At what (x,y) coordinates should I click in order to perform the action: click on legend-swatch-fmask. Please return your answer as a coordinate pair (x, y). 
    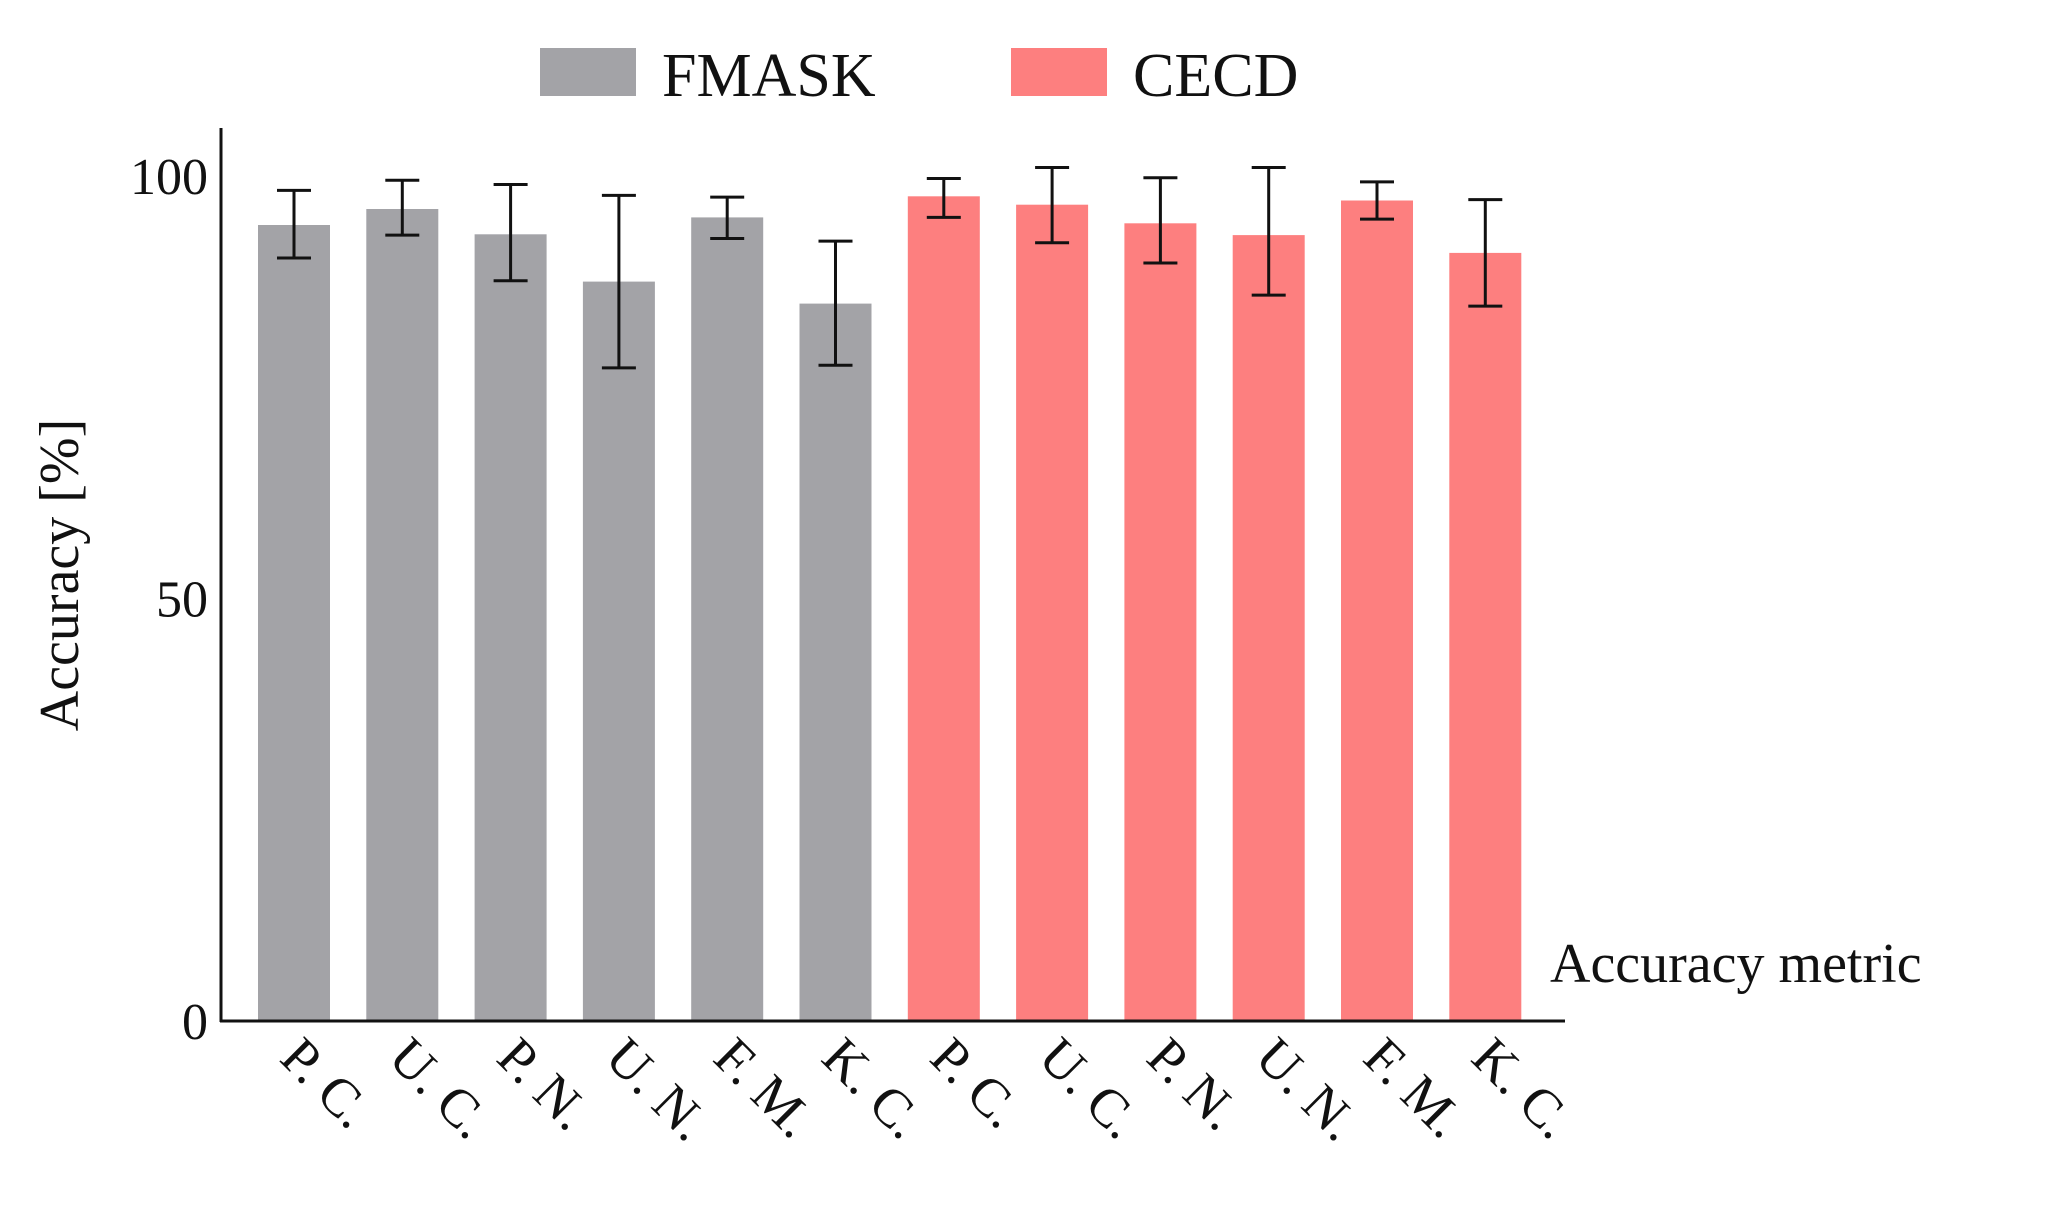
    Looking at the image, I should click on (588, 72).